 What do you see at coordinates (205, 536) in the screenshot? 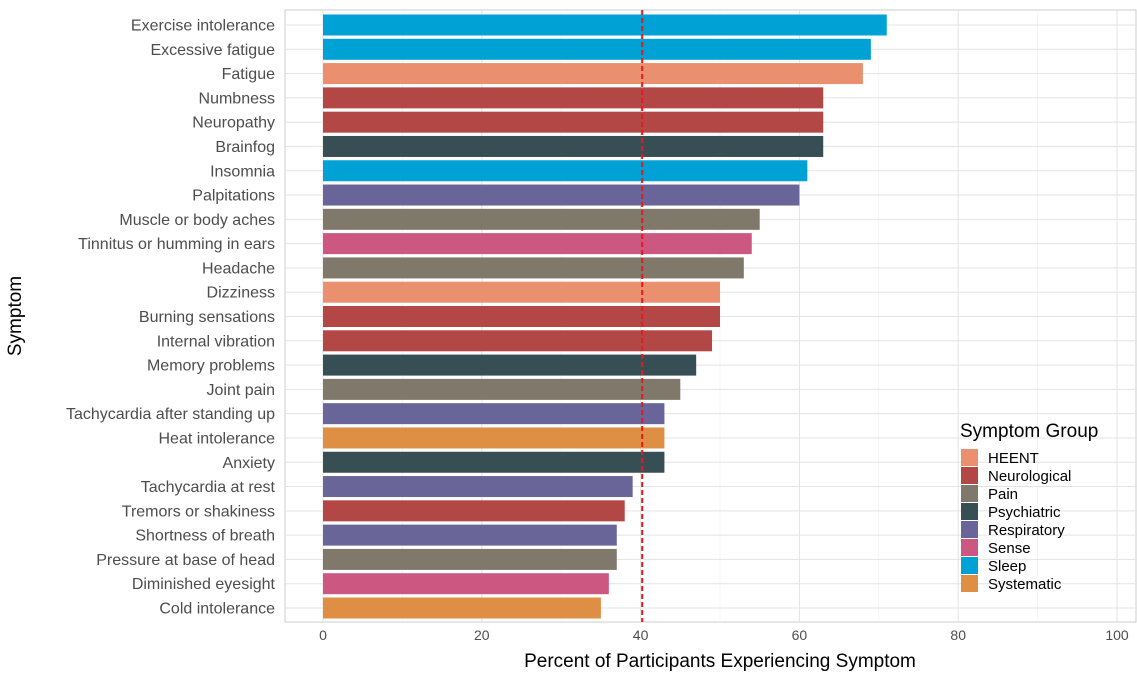
I see `y-tick-label: Shortness of breath` at bounding box center [205, 536].